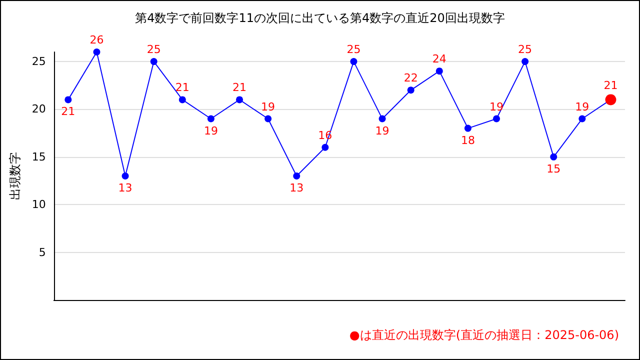 This screenshot has height=360, width=640. Describe the element at coordinates (484, 335) in the screenshot. I see `text: ●は直近の出現数字(直近の抽選日：2025-06-06)` at that location.